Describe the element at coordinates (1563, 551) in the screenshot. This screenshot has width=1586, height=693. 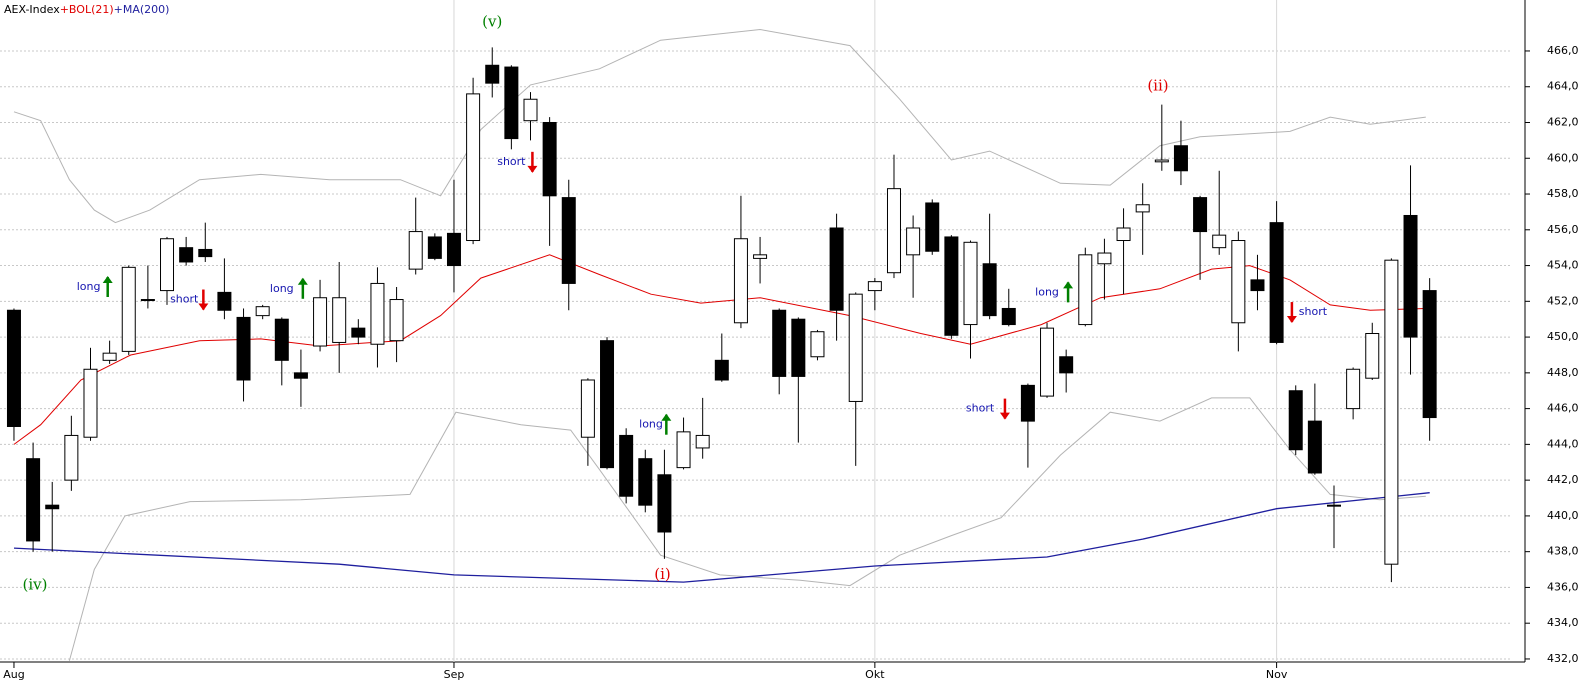
I see `y-tick-label: 438,0` at that location.